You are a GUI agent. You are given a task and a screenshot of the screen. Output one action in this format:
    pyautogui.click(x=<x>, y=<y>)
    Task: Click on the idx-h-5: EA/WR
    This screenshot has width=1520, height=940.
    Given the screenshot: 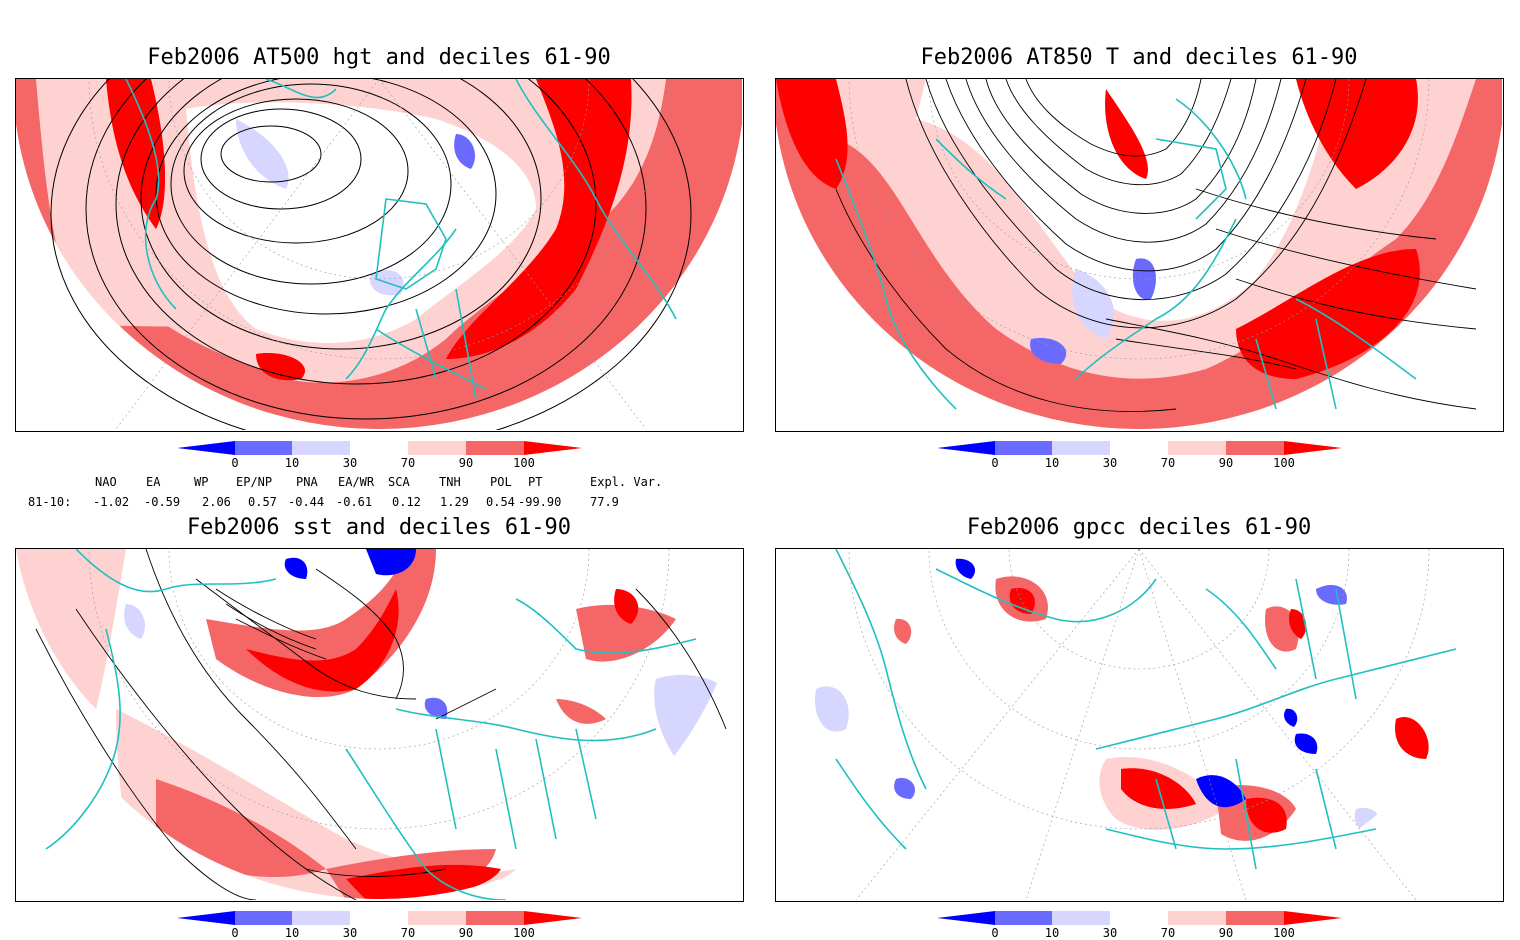 What is the action you would take?
    pyautogui.click(x=356, y=482)
    